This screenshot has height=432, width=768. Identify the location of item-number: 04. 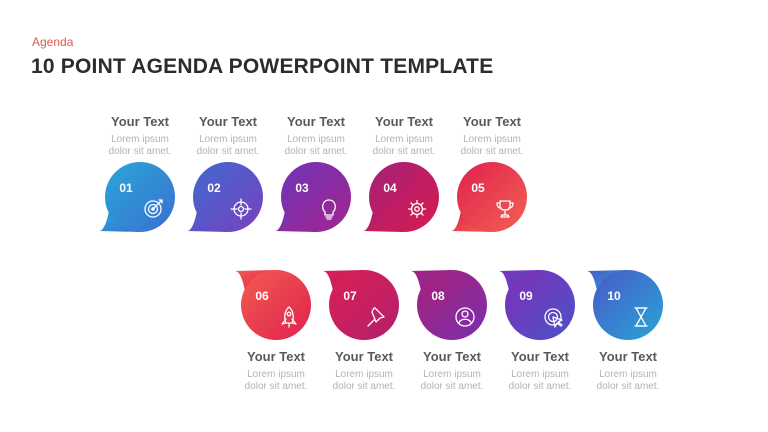
(390, 188).